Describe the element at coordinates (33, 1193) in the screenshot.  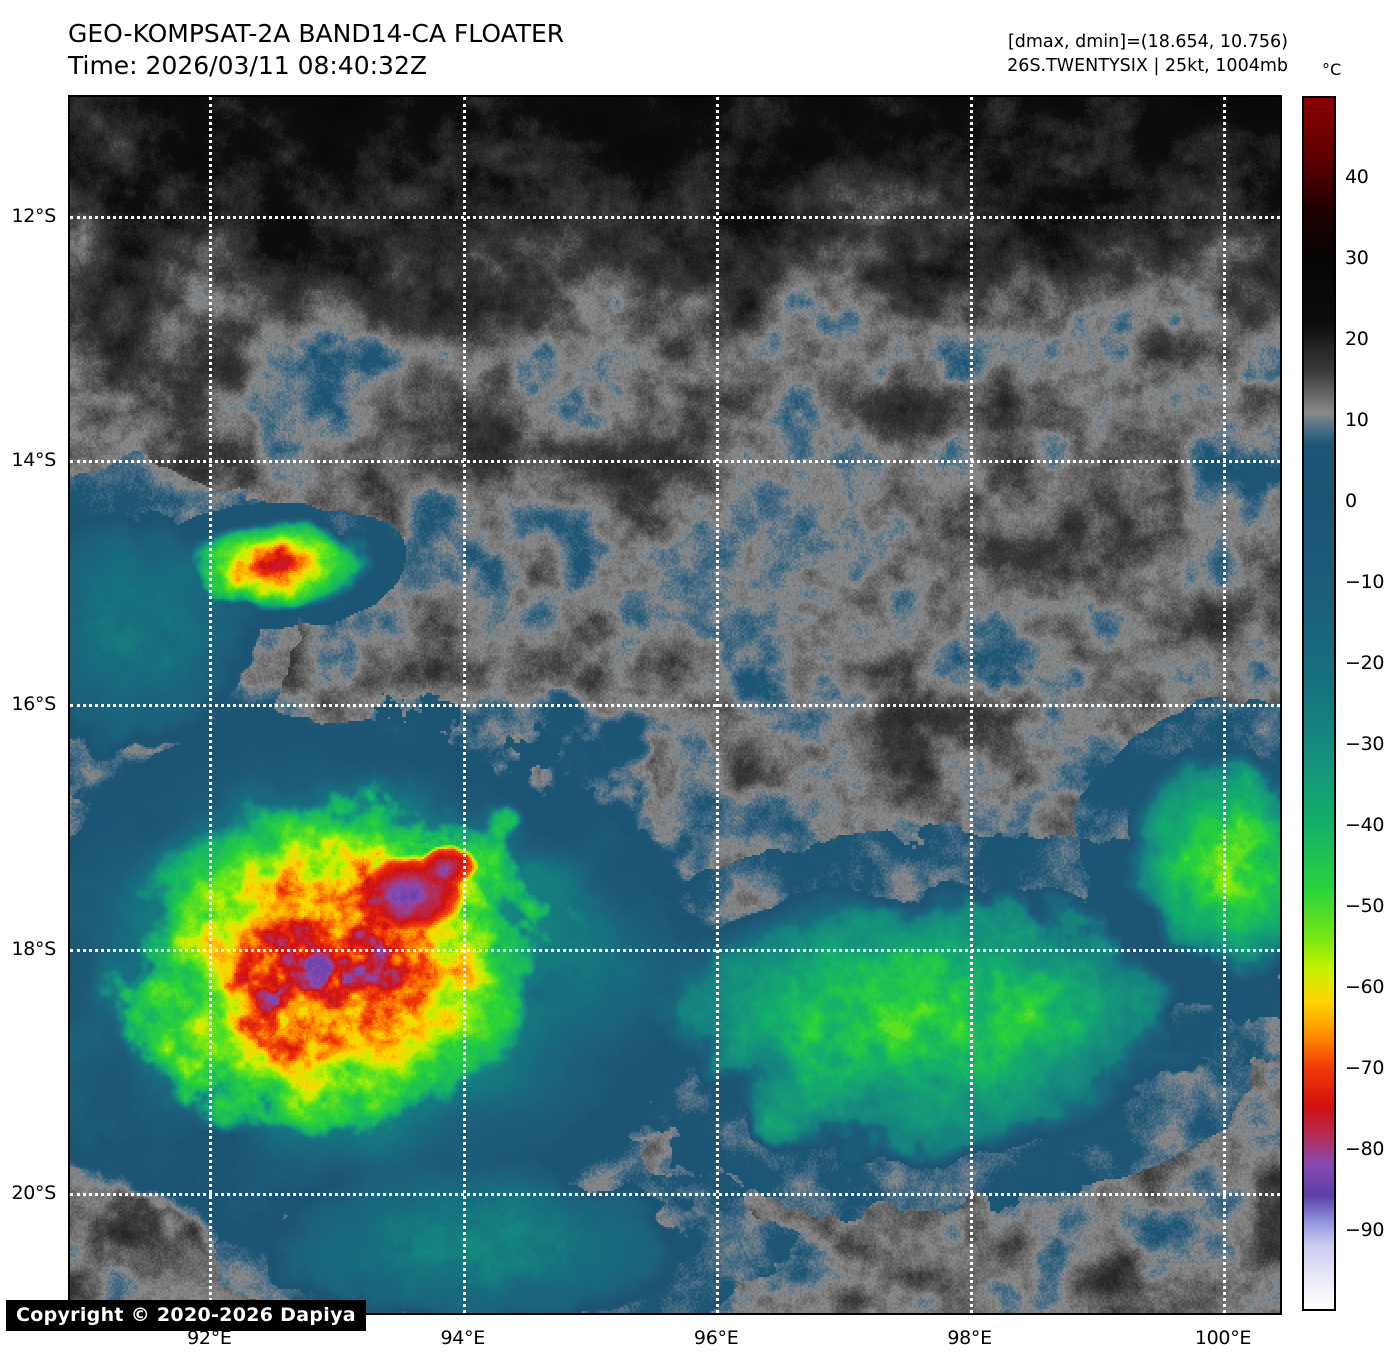
I see `latitude-tick-label: 20°S` at that location.